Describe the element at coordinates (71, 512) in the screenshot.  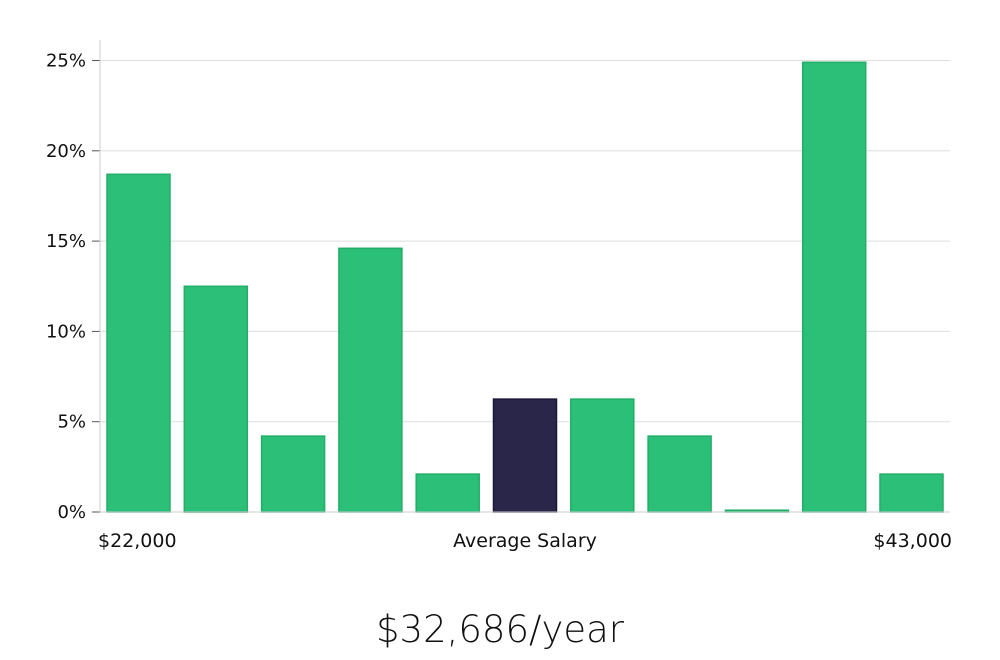
I see `y-tick-label: 0%` at that location.